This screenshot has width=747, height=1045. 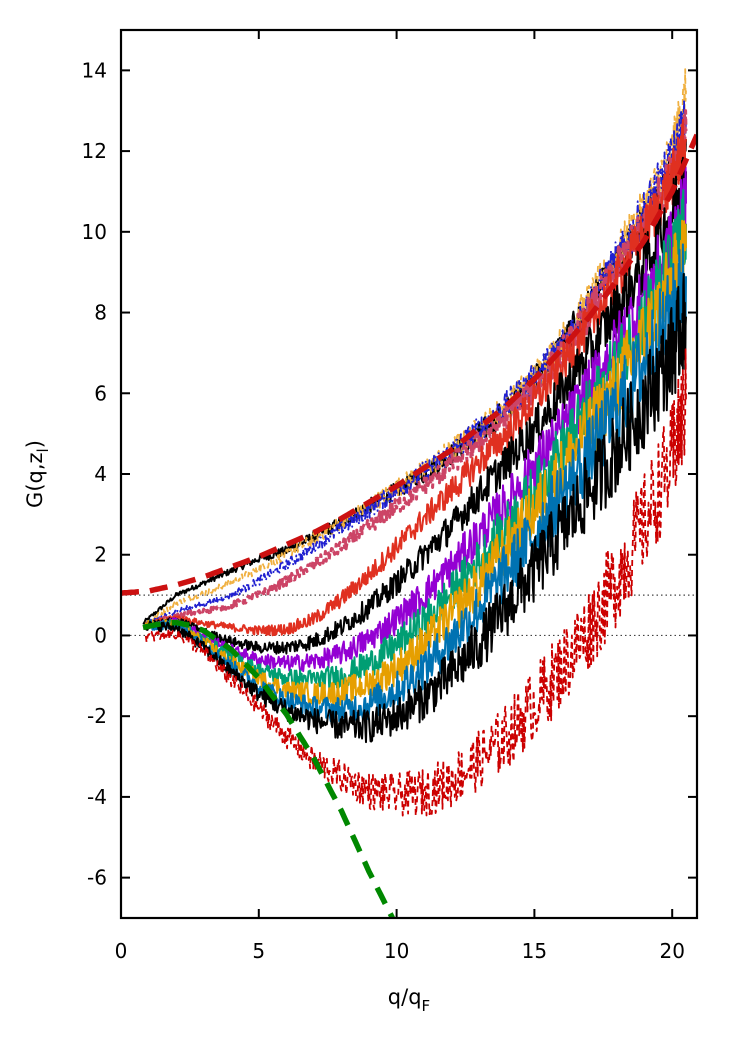 What do you see at coordinates (534, 951) in the screenshot?
I see `x-tick-label: 15` at bounding box center [534, 951].